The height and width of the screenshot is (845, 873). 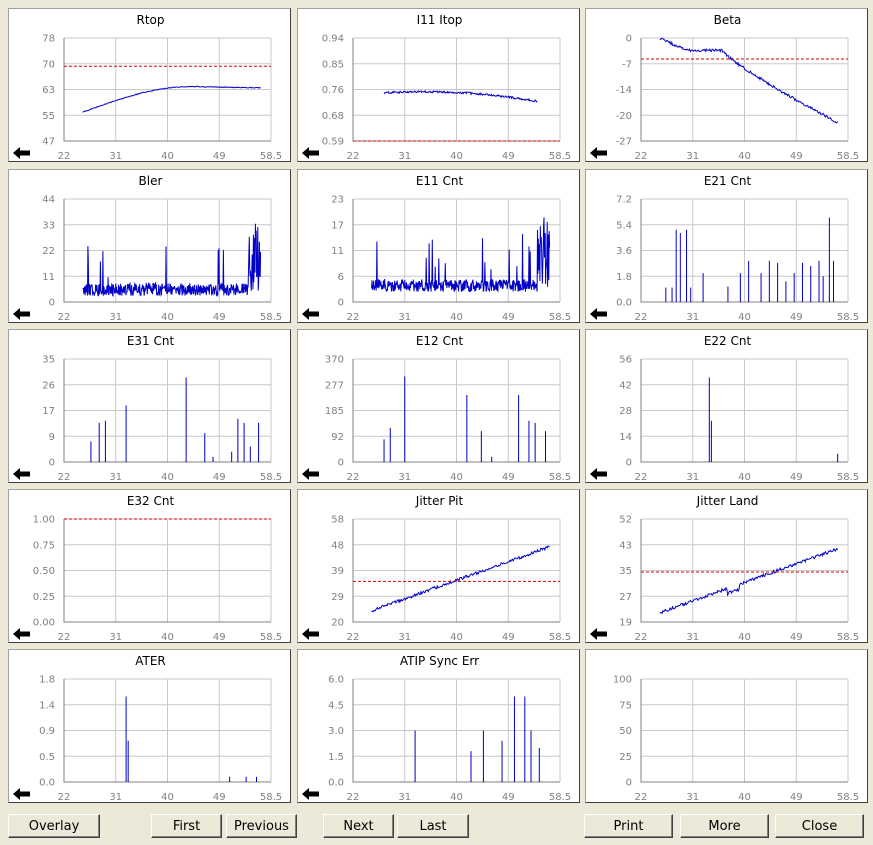 I want to click on y-tick-label: 6.0, so click(x=336, y=680).